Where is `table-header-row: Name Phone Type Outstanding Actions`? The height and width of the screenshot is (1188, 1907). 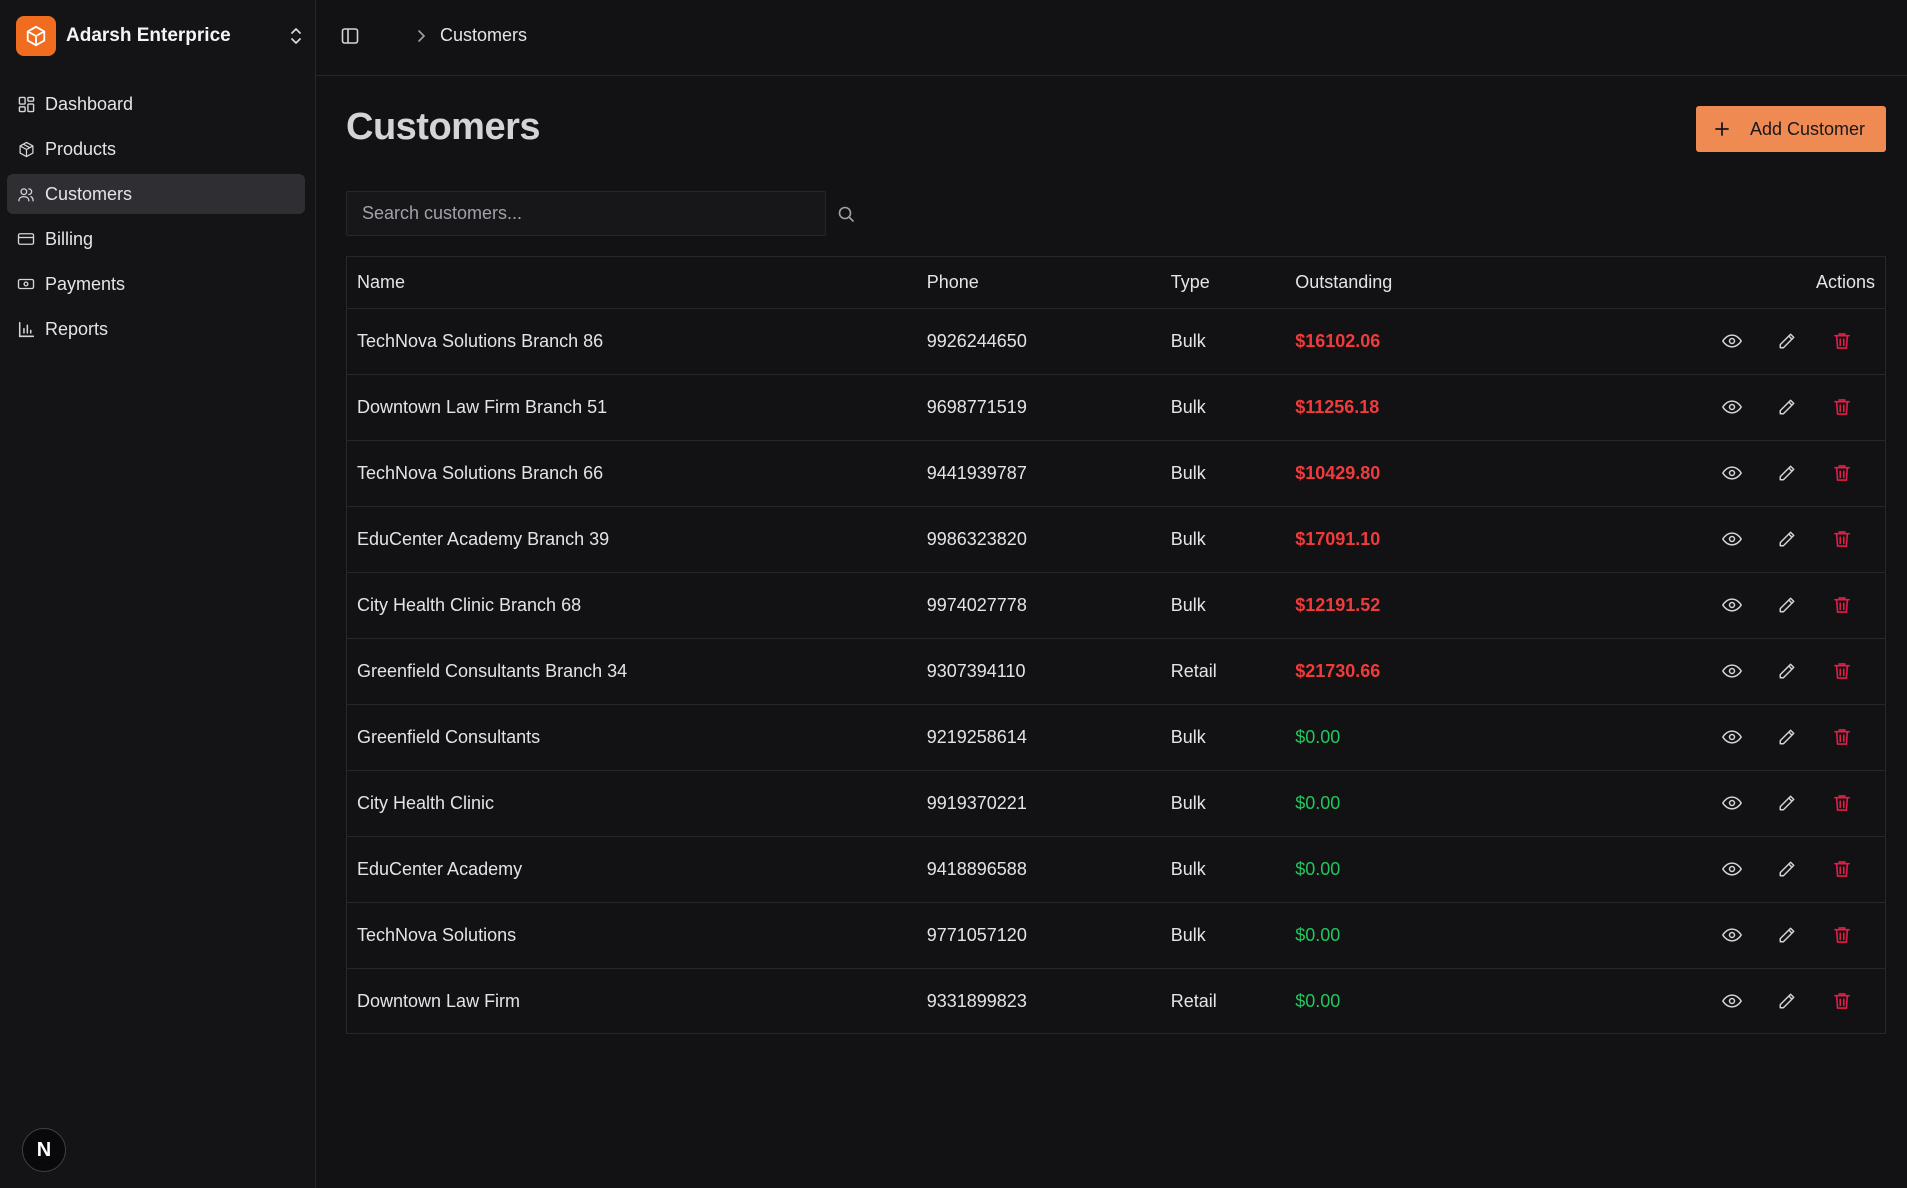 table-header-row: Name Phone Type Outstanding Actions is located at coordinates (1116, 283).